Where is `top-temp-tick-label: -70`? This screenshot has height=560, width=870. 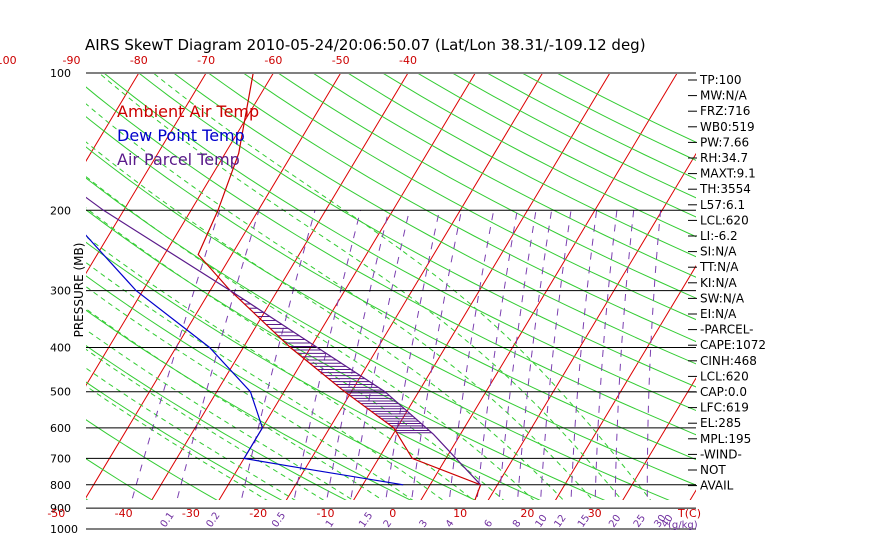 top-temp-tick-label: -70 is located at coordinates (206, 60).